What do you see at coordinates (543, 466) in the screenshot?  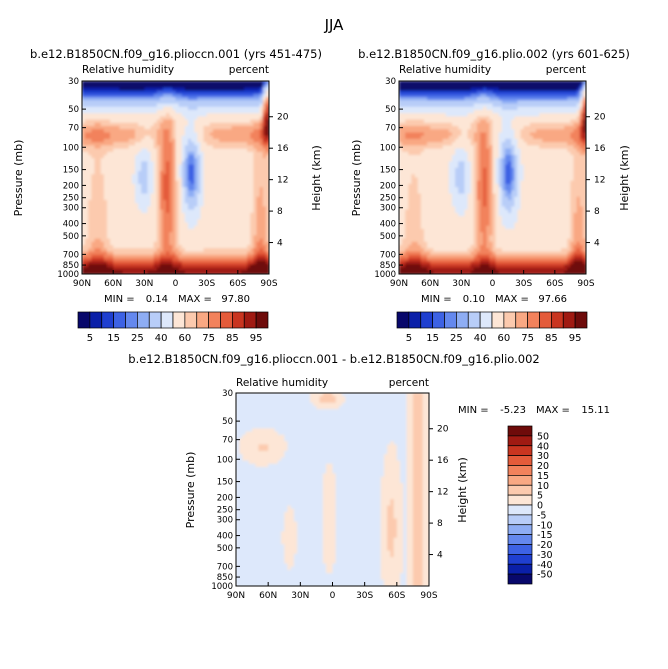 I see `panel-c-colorbar-tick-label: 20` at bounding box center [543, 466].